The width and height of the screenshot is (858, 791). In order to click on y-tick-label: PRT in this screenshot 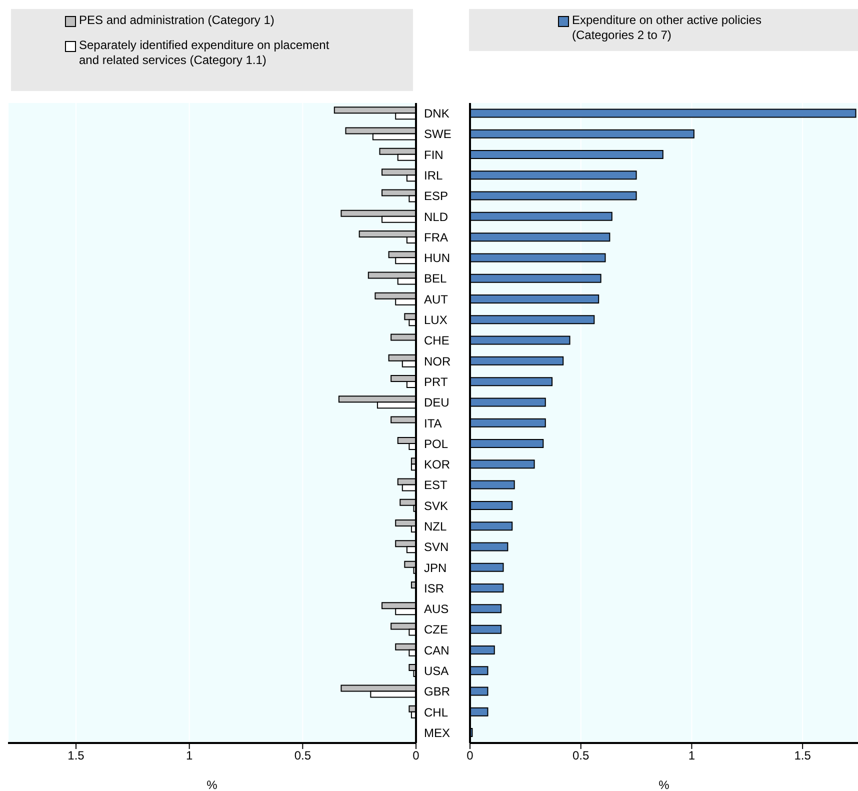, I will do `click(436, 381)`.